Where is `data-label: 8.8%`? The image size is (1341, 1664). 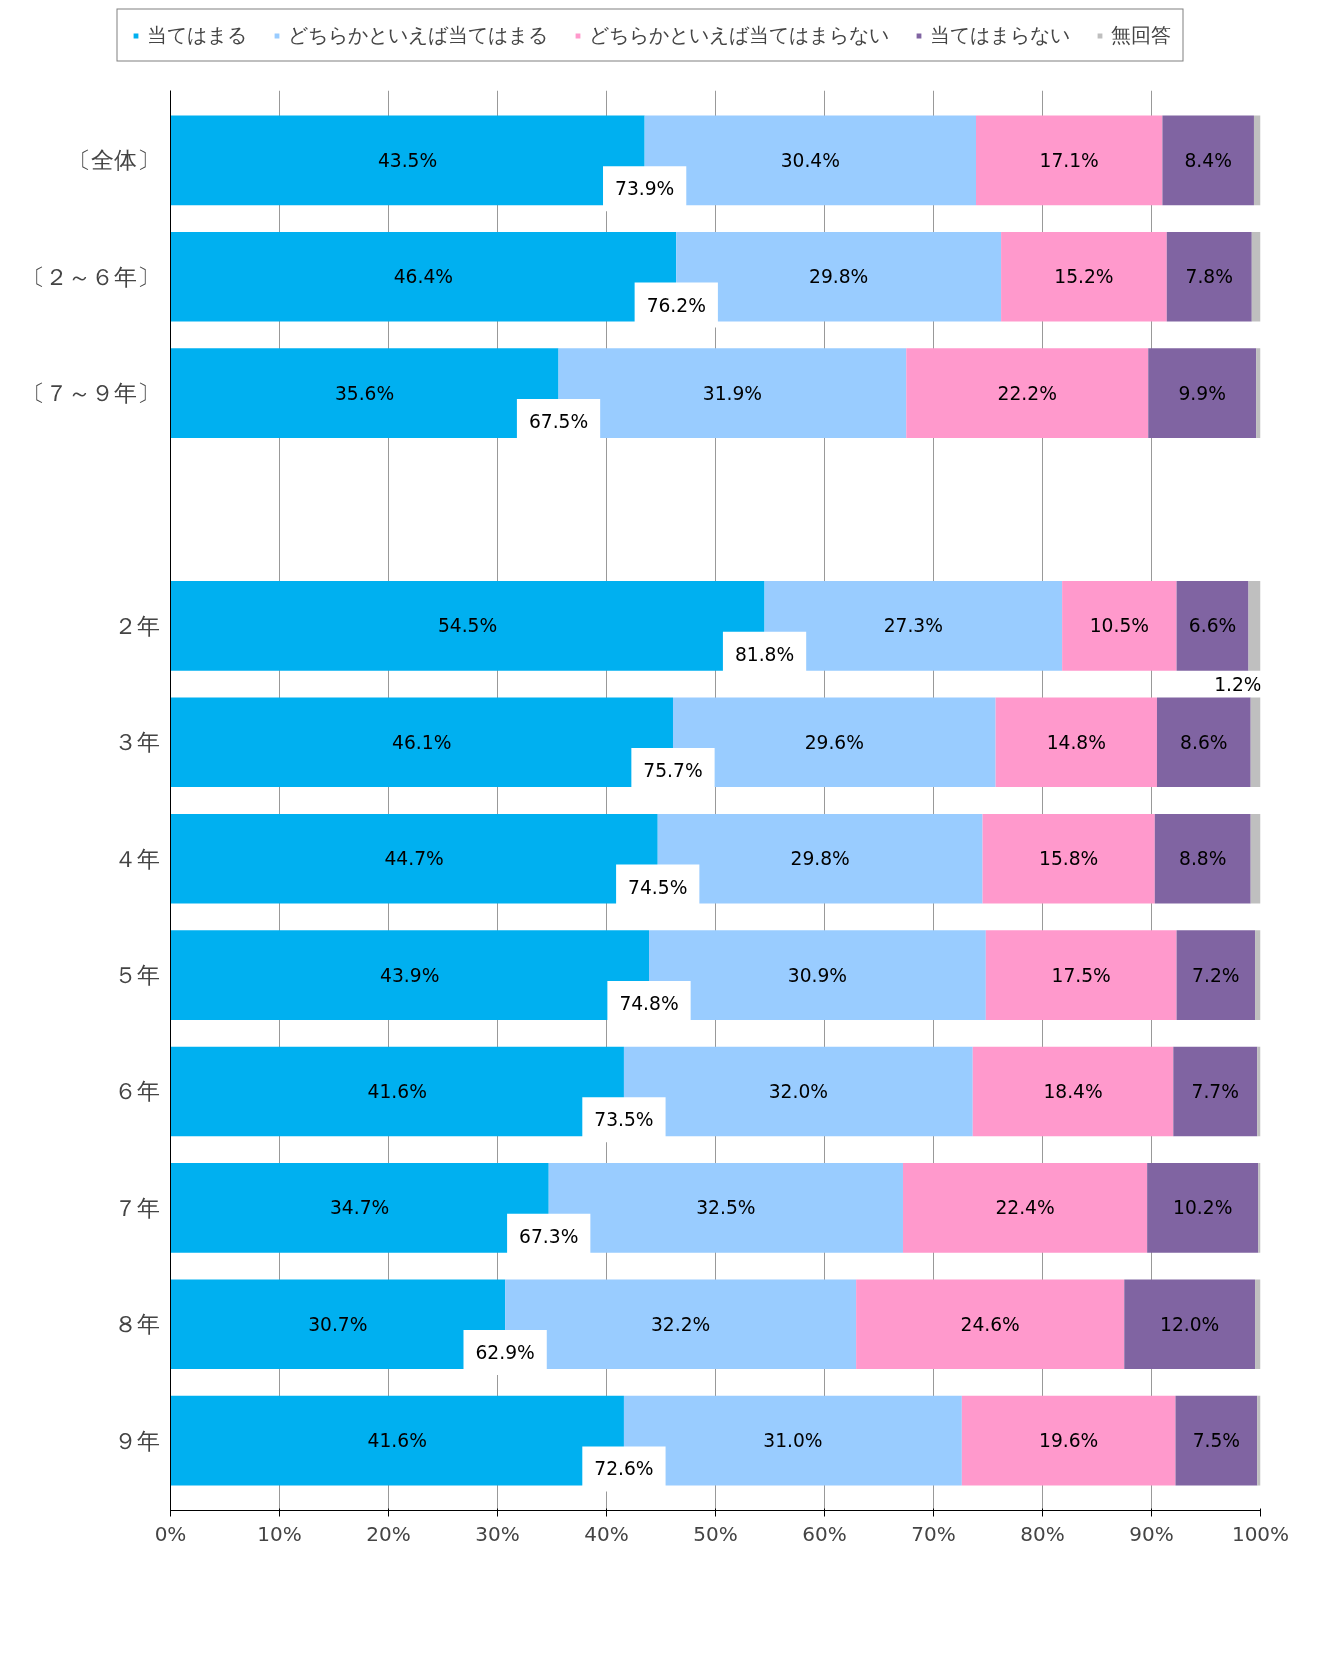 data-label: 8.8% is located at coordinates (1203, 859).